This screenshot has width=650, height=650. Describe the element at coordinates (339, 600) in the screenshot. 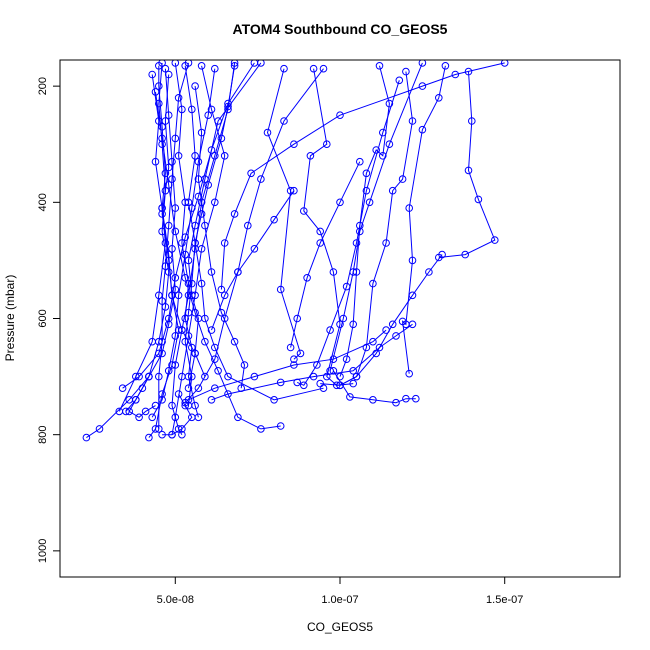

I see `x-tick-label: 1.0e-07` at that location.